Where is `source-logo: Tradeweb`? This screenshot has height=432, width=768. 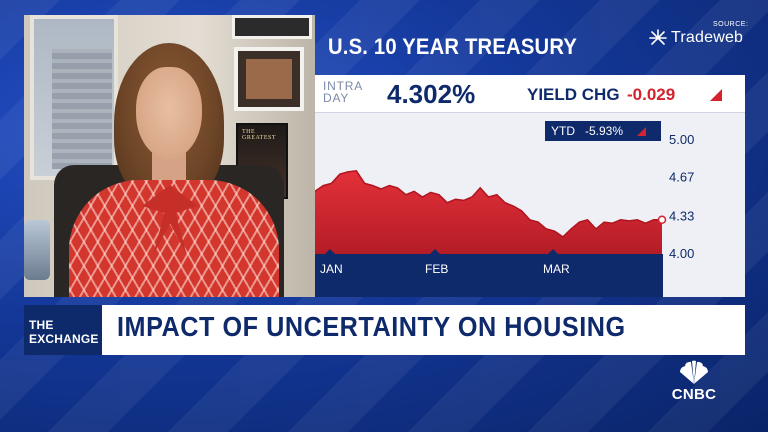 source-logo: Tradeweb is located at coordinates (695, 38).